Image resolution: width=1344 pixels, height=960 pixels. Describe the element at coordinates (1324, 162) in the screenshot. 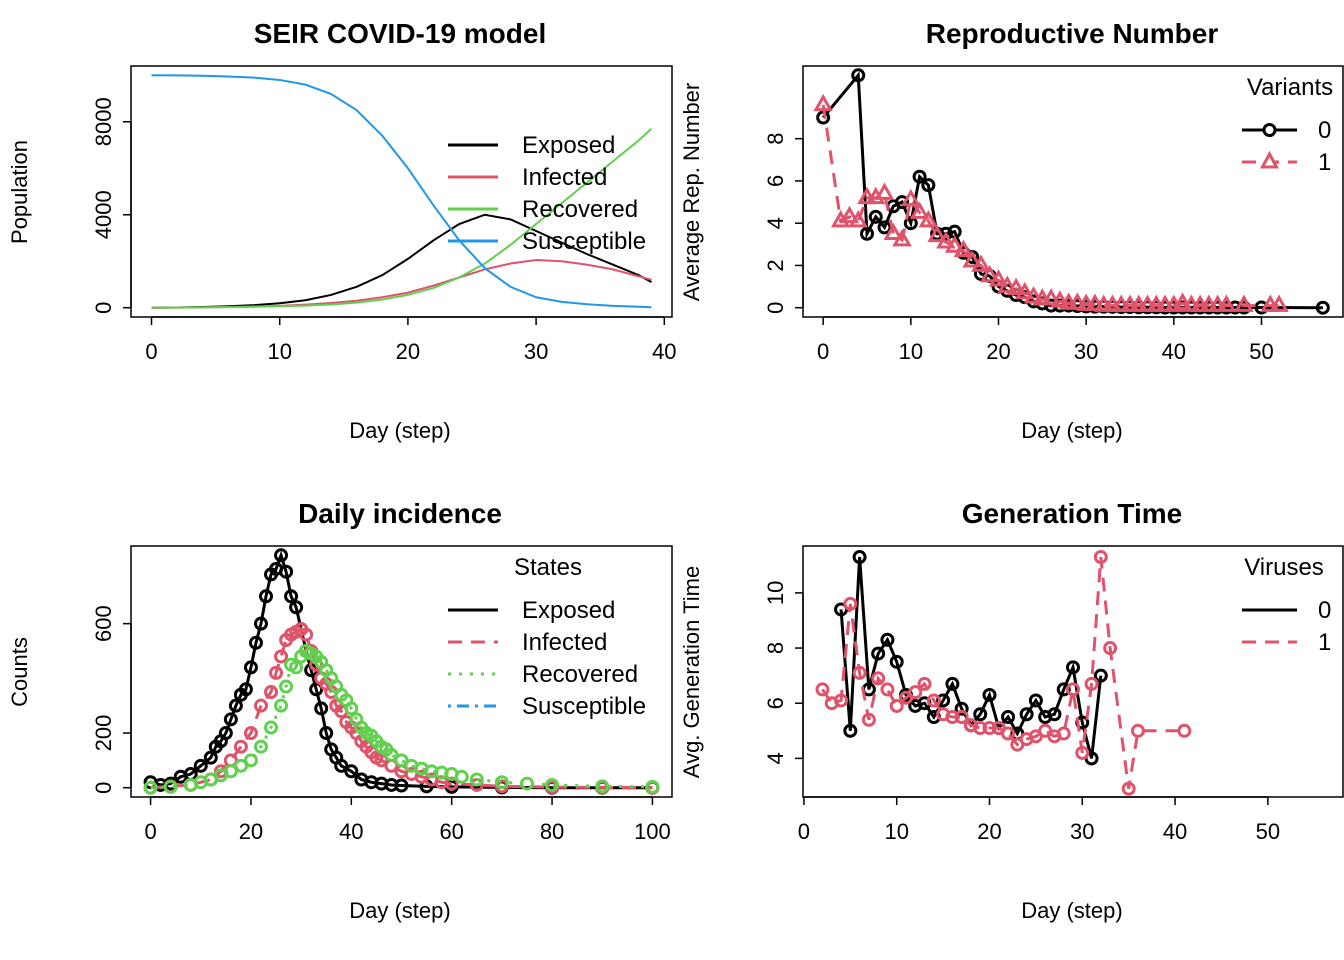

I see `legend-label: 1` at that location.